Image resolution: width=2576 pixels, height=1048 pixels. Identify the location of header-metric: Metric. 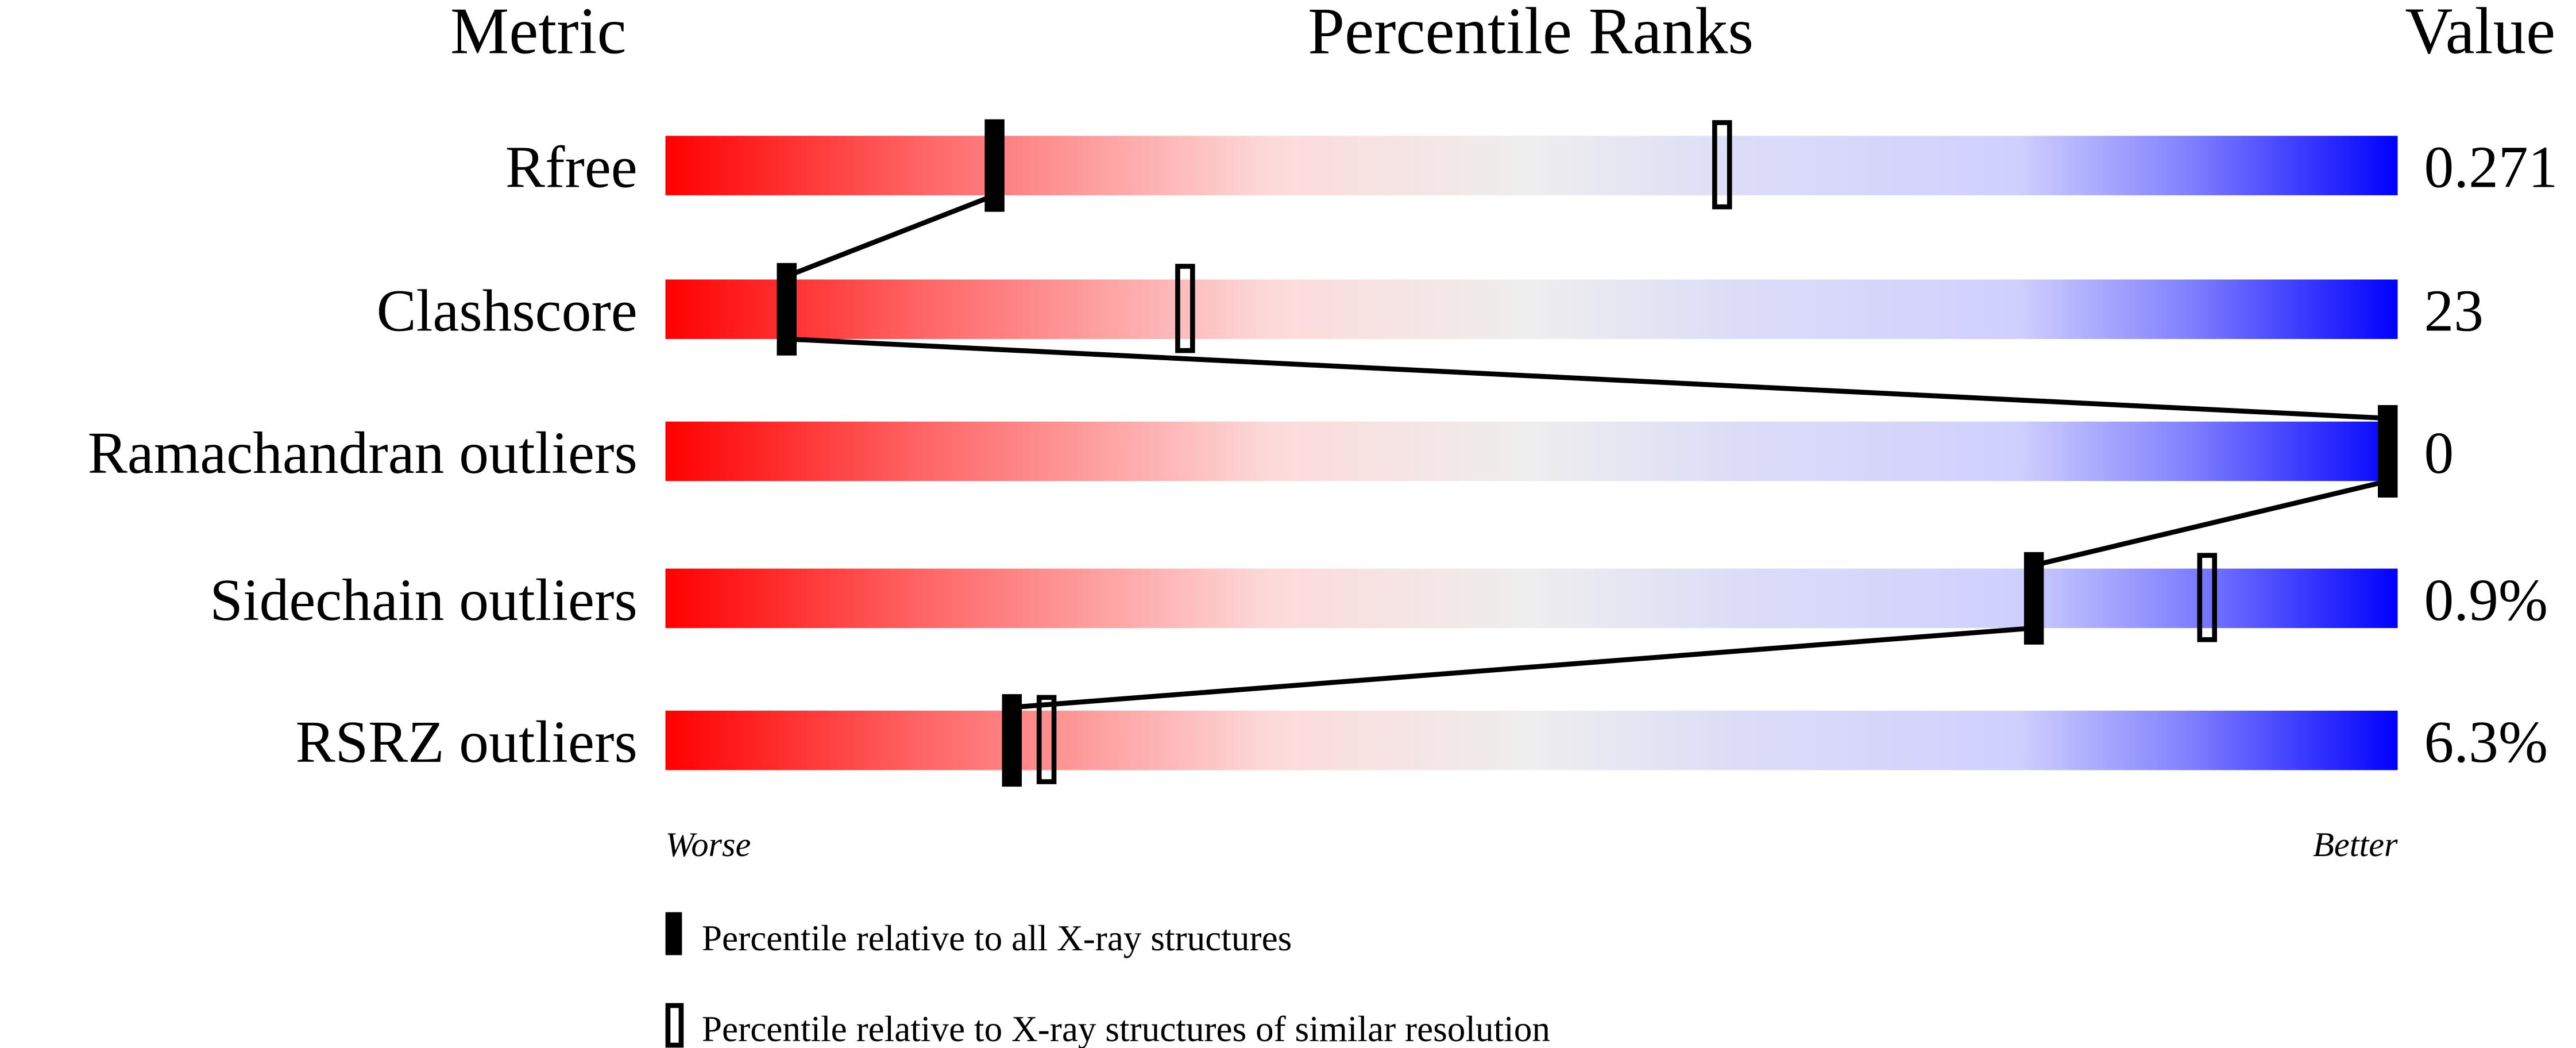
(538, 34).